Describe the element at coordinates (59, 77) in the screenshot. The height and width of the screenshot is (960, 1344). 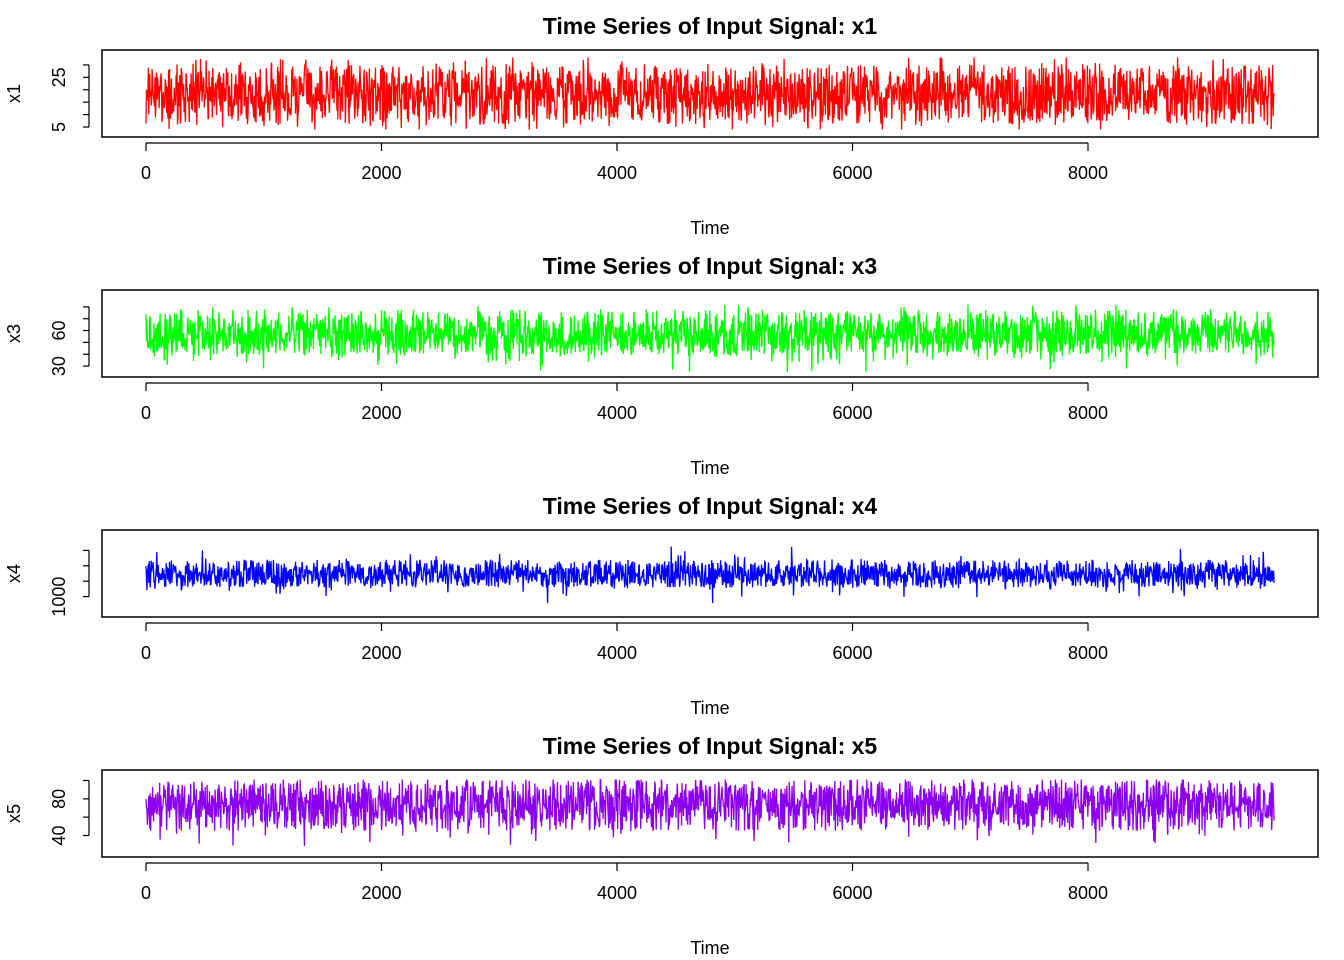
I see `y-tick-label: 25` at that location.